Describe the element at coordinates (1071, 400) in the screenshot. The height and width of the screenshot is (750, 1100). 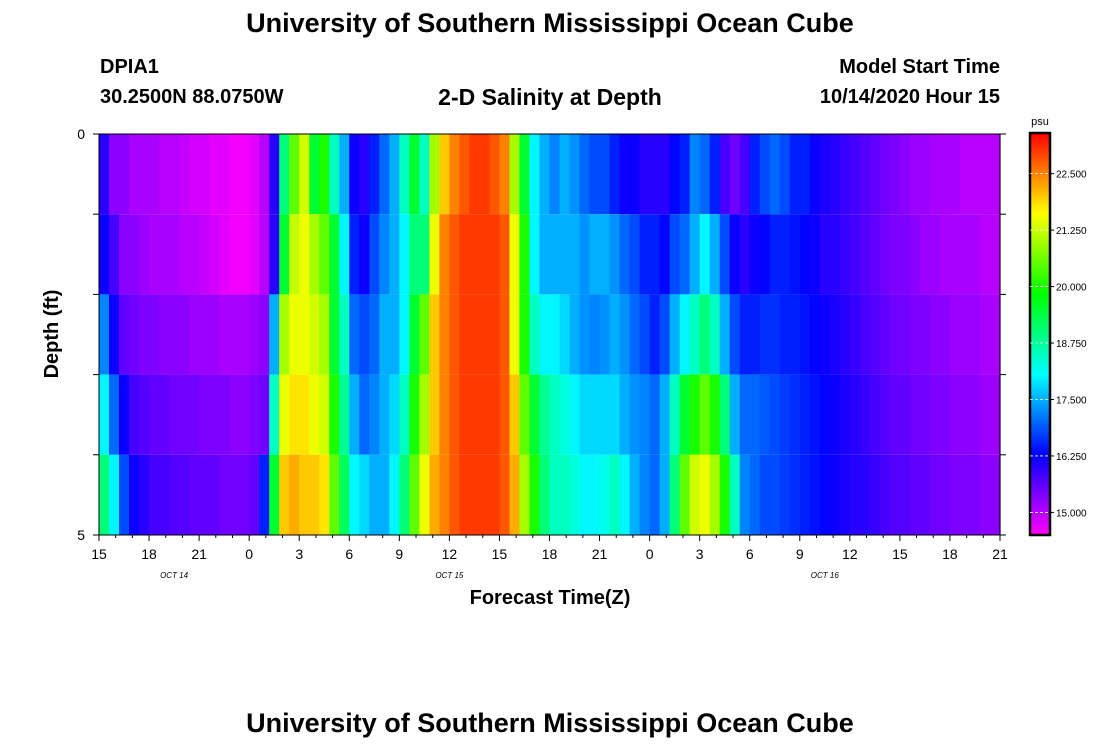
I see `colorbar-tick-label: 17.500` at that location.